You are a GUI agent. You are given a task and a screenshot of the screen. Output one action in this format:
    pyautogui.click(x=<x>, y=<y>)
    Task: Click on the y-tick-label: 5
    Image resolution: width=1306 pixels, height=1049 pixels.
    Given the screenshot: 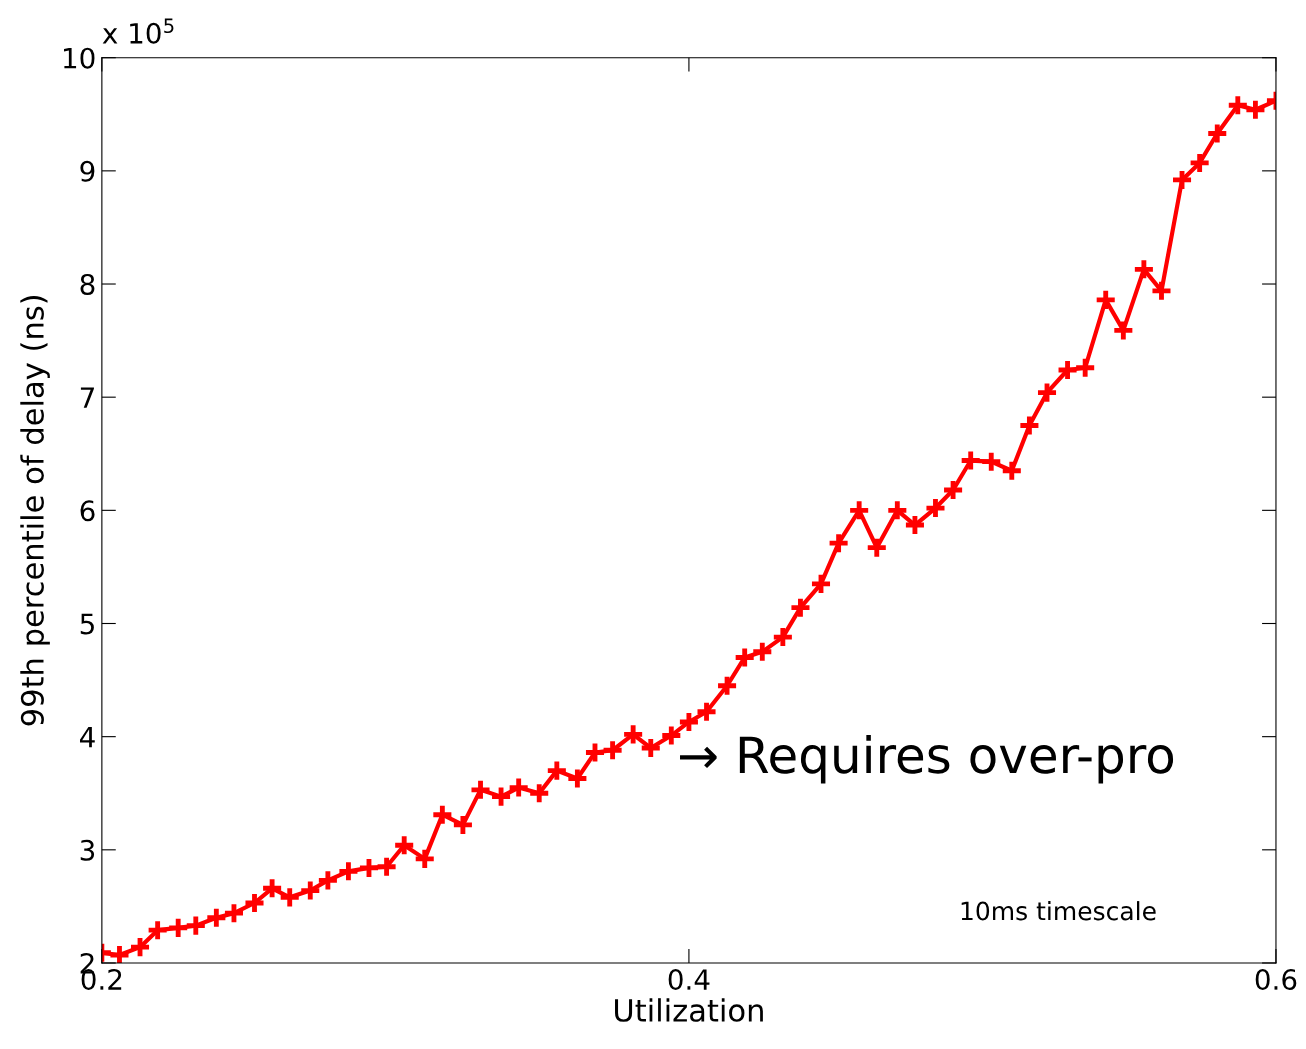 What is the action you would take?
    pyautogui.click(x=87, y=624)
    